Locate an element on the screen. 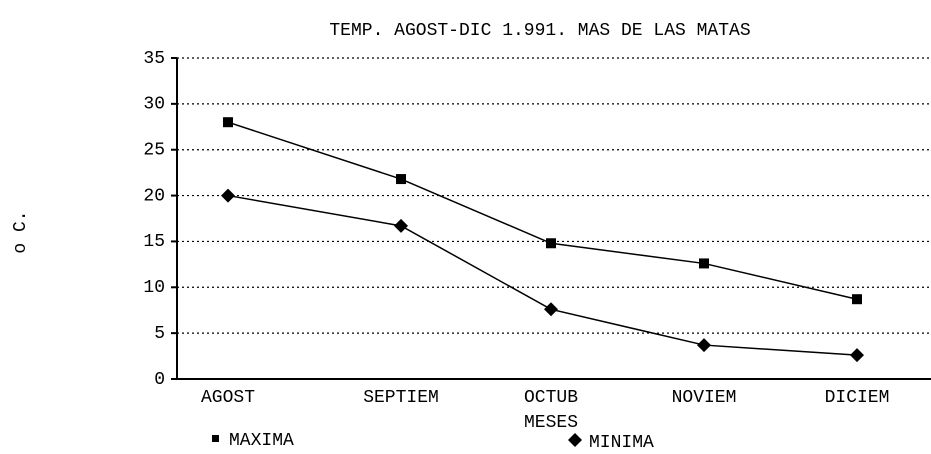  x-tick-label: NOVIEM is located at coordinates (704, 398).